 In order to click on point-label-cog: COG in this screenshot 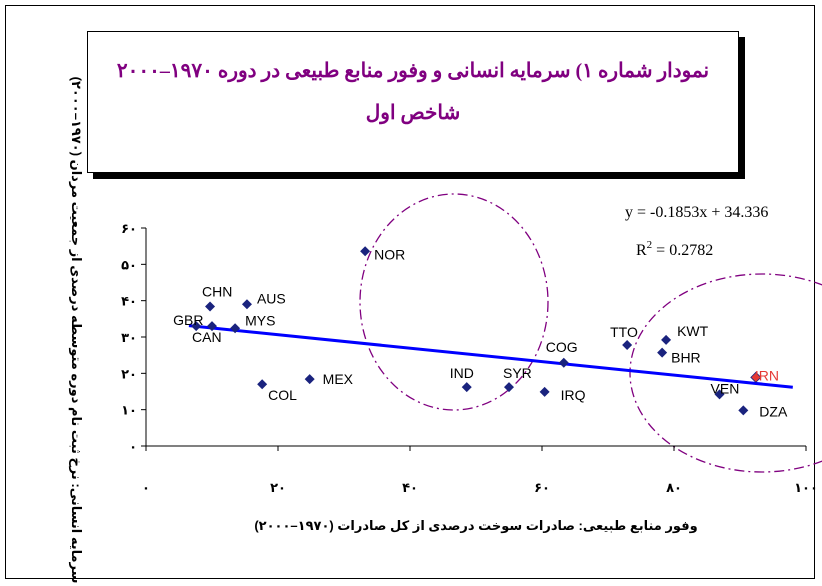, I will do `click(562, 347)`.